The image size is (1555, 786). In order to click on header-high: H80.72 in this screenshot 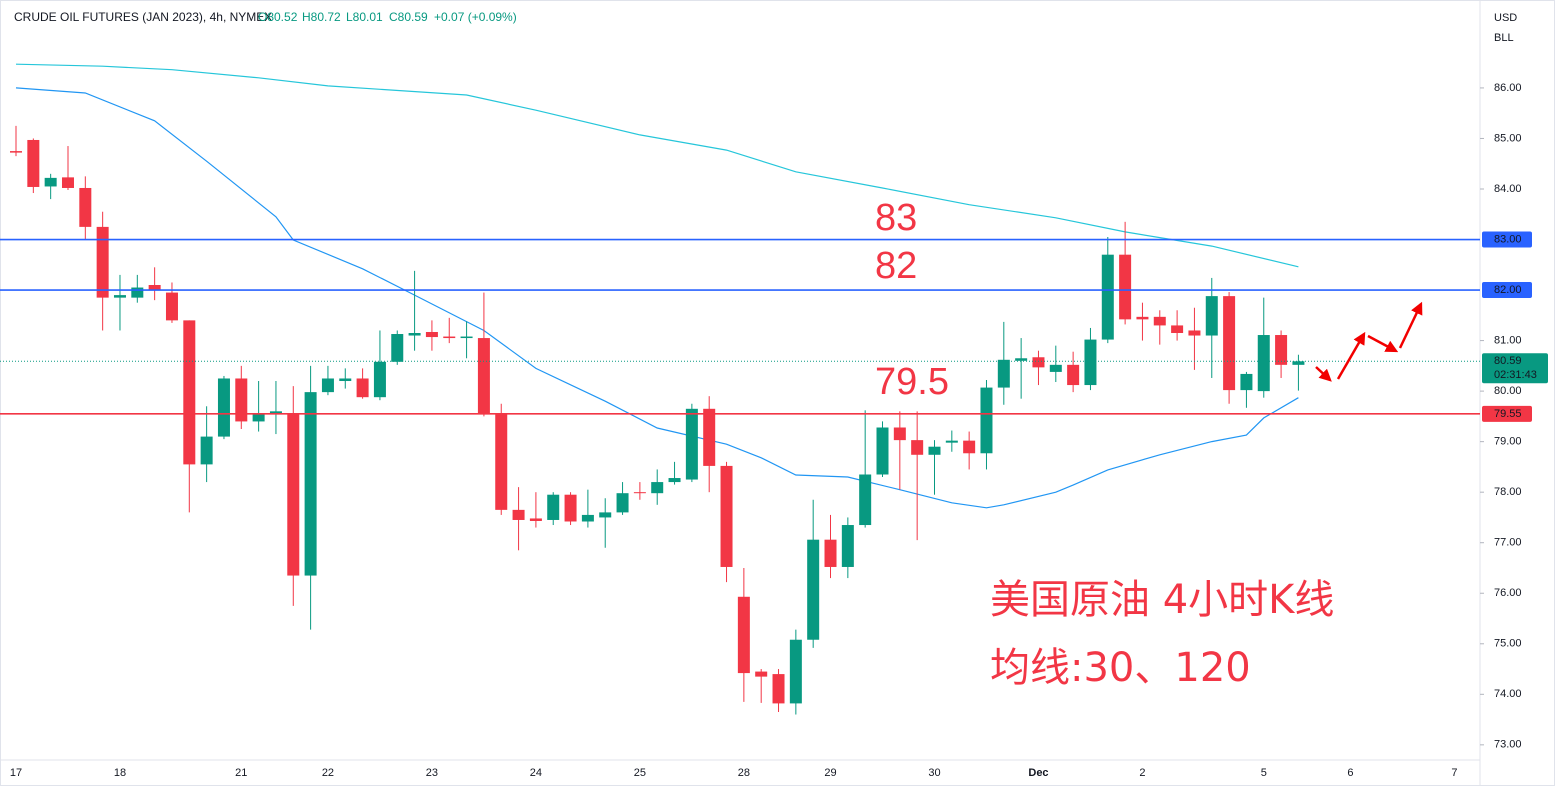, I will do `click(321, 17)`.